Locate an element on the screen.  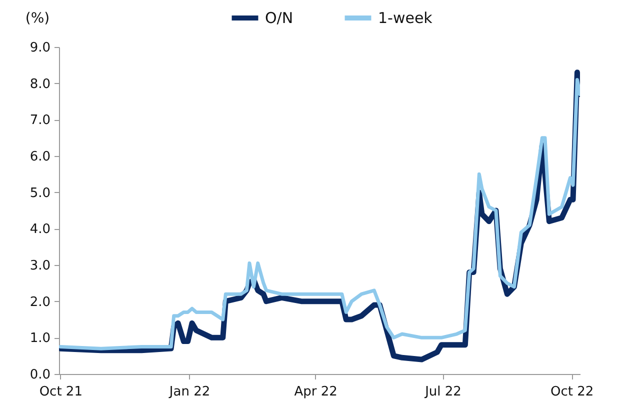
y-tick-label: 0.0 is located at coordinates (40, 375).